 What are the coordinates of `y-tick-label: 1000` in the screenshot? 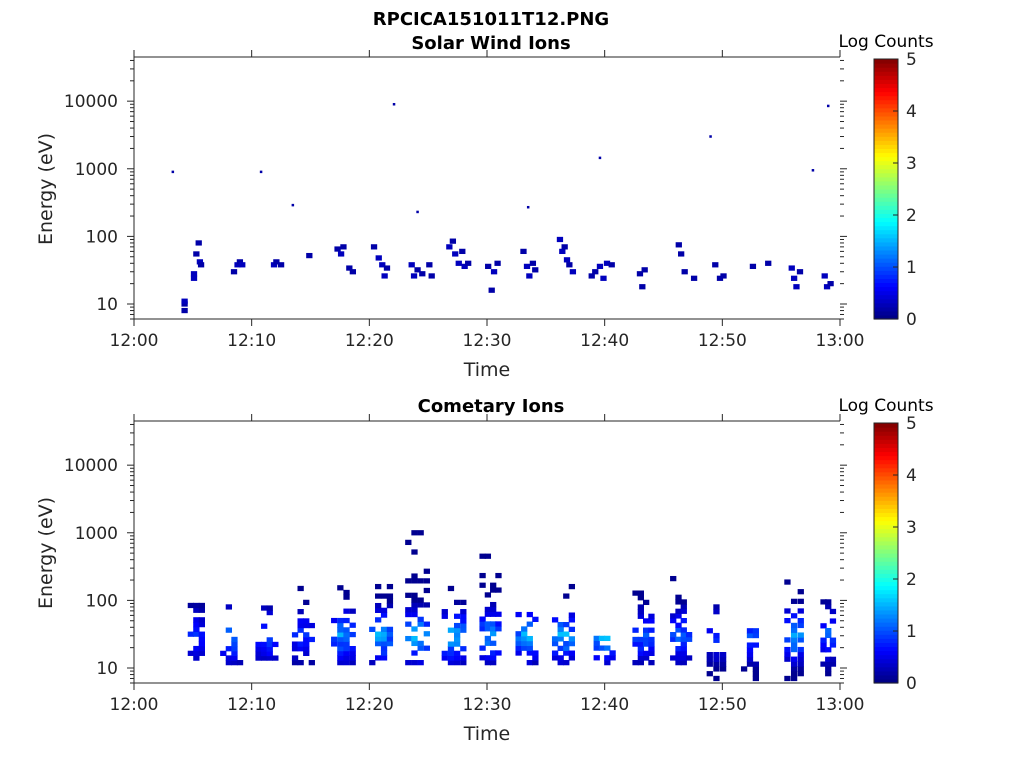 It's located at (96, 170).